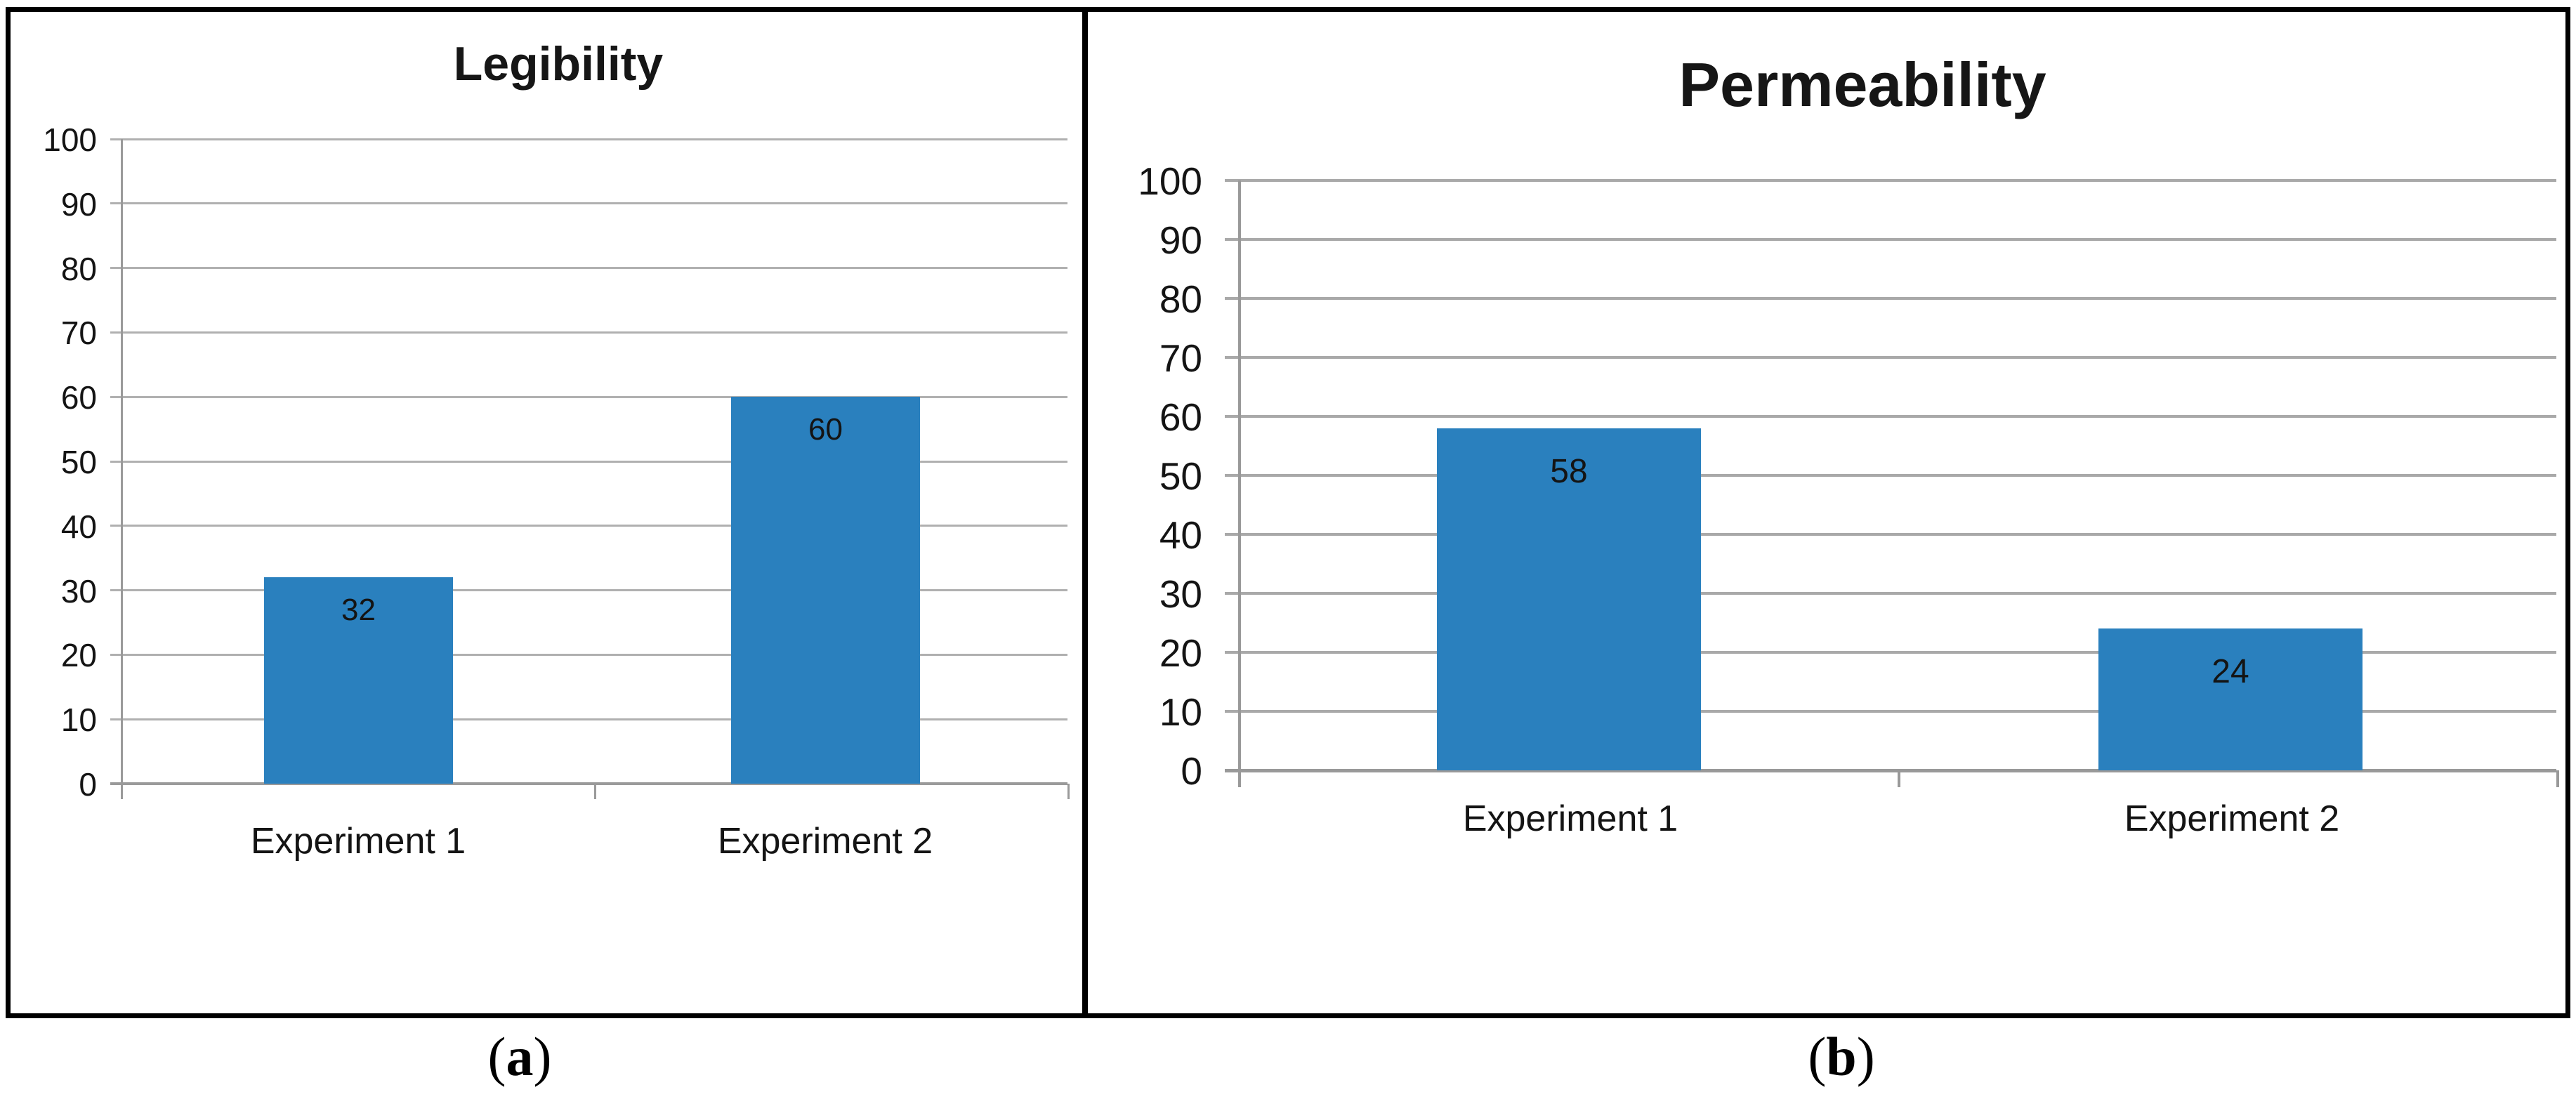 Image resolution: width=2576 pixels, height=1106 pixels. Describe the element at coordinates (2230, 671) in the screenshot. I see `bar-value-label: 24` at that location.